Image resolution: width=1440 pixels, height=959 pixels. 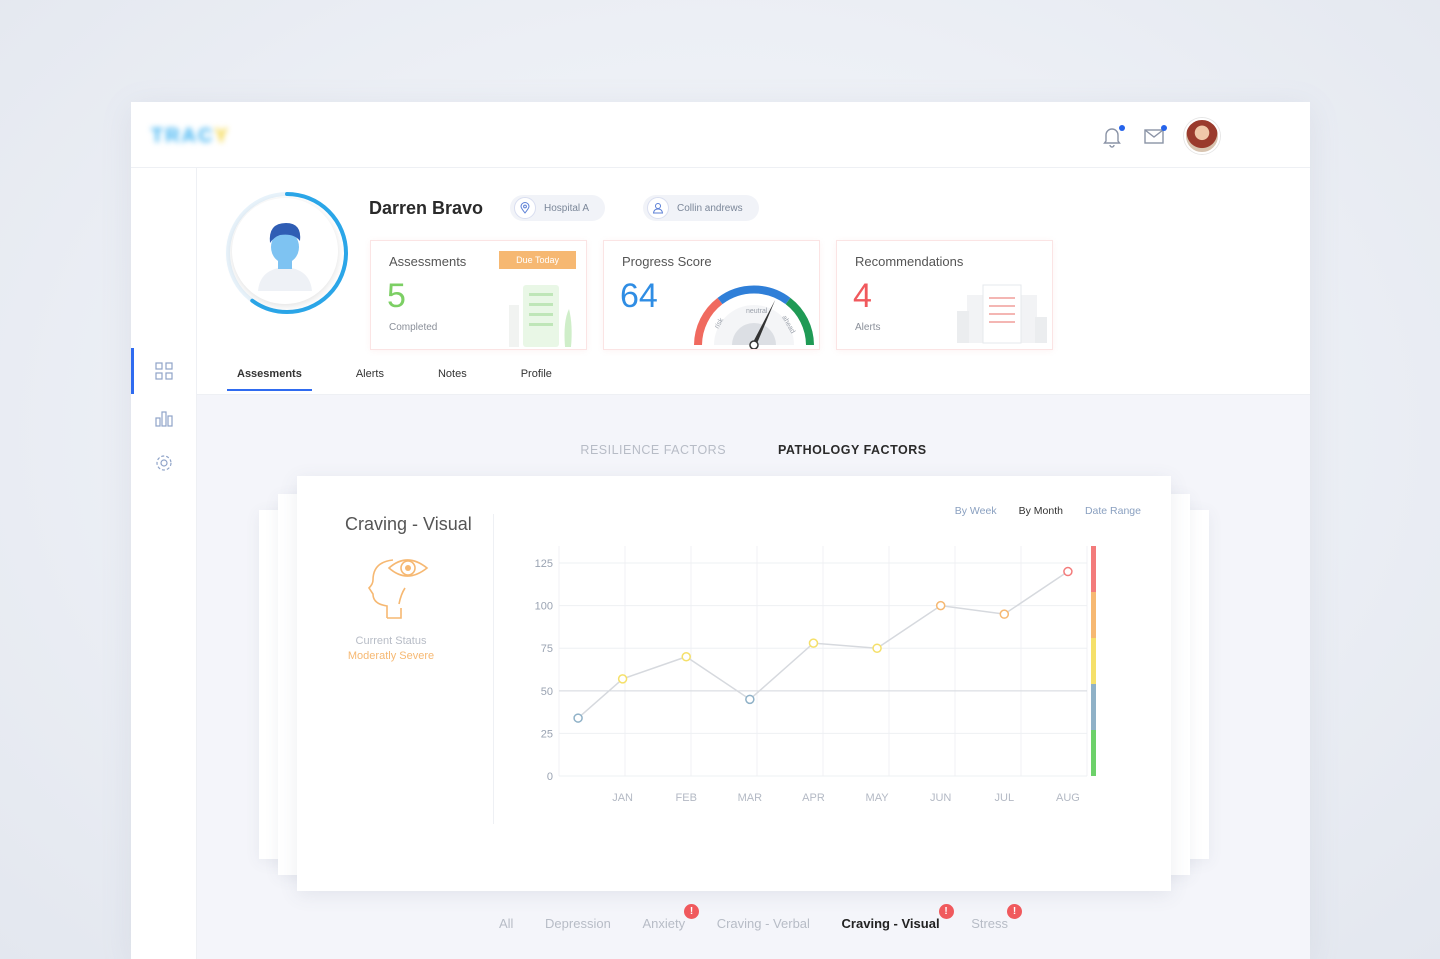 I want to click on progress-score-card: Progress Score 64 risk neutral ahead, so click(x=711, y=295).